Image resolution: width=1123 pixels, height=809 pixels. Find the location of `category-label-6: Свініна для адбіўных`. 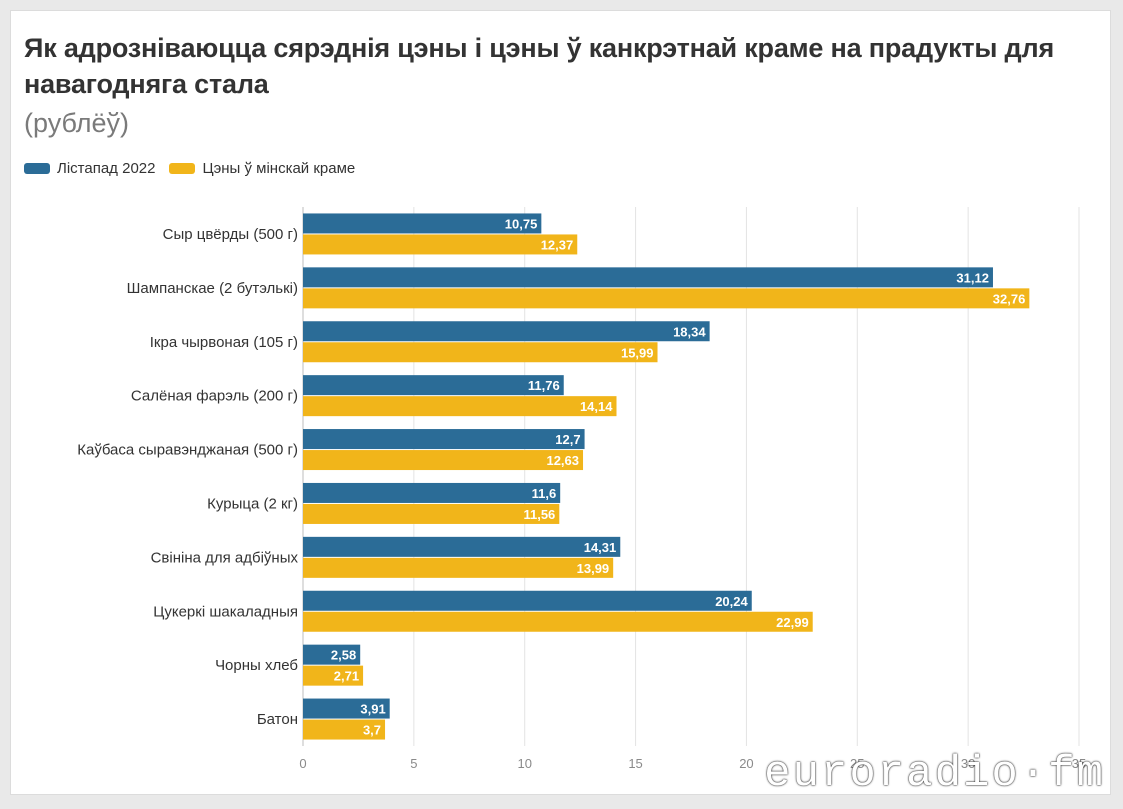

category-label-6: Свініна для адбіўных is located at coordinates (225, 557).